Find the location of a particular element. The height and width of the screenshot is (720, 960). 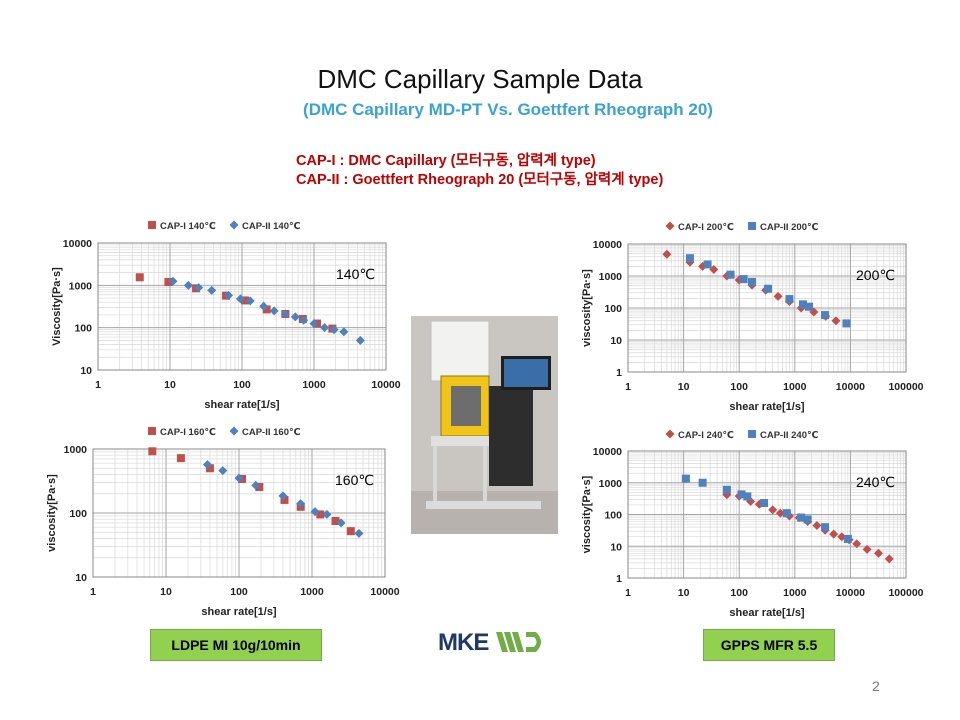

ldpe-material-badge: LDPE MI 10g/10min is located at coordinates (236, 645).